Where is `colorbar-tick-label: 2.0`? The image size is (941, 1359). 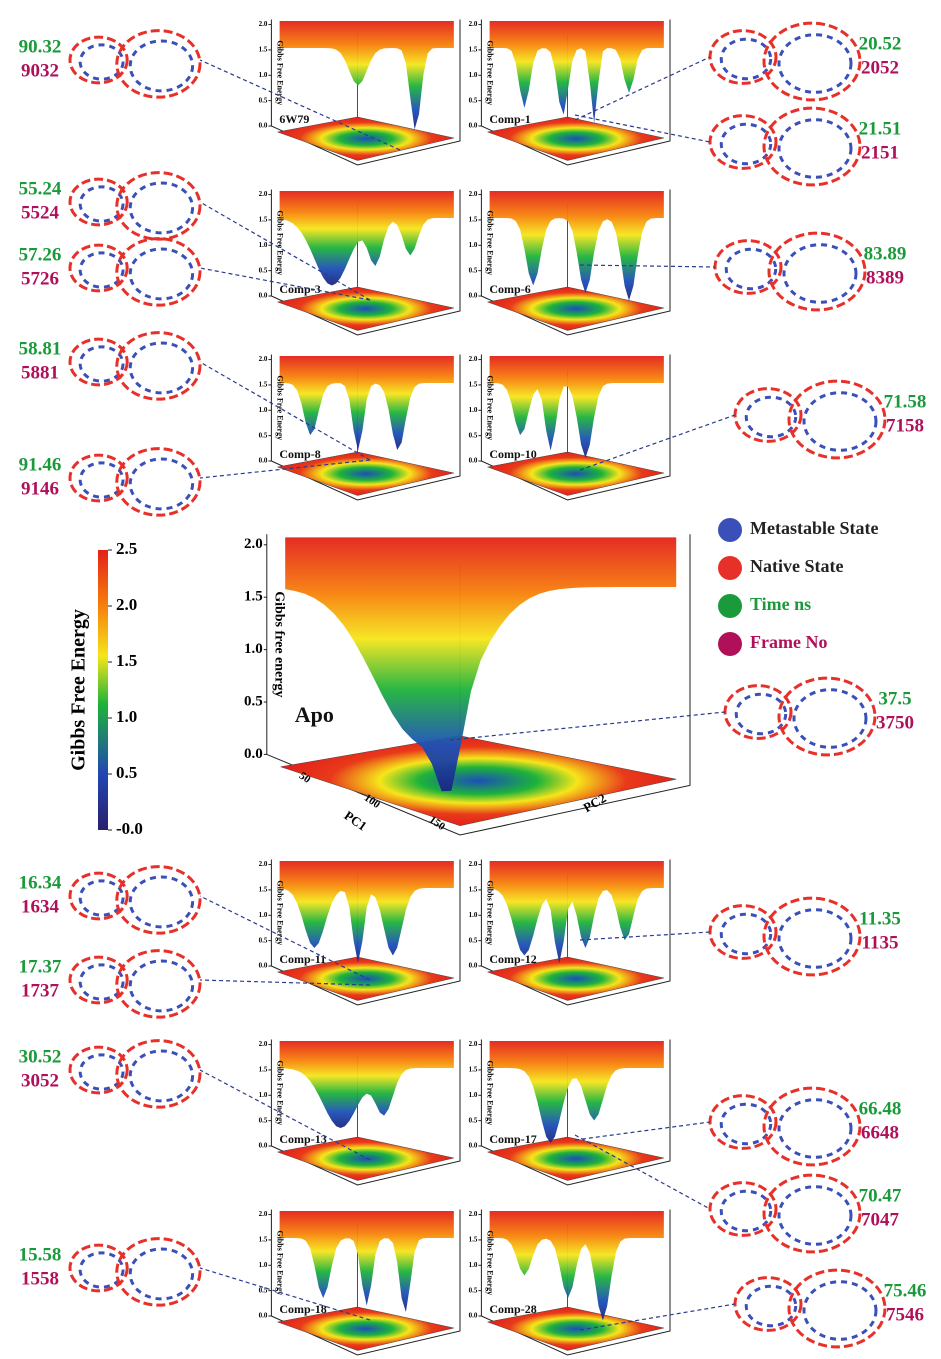
colorbar-tick-label: 2.0 is located at coordinates (126, 604).